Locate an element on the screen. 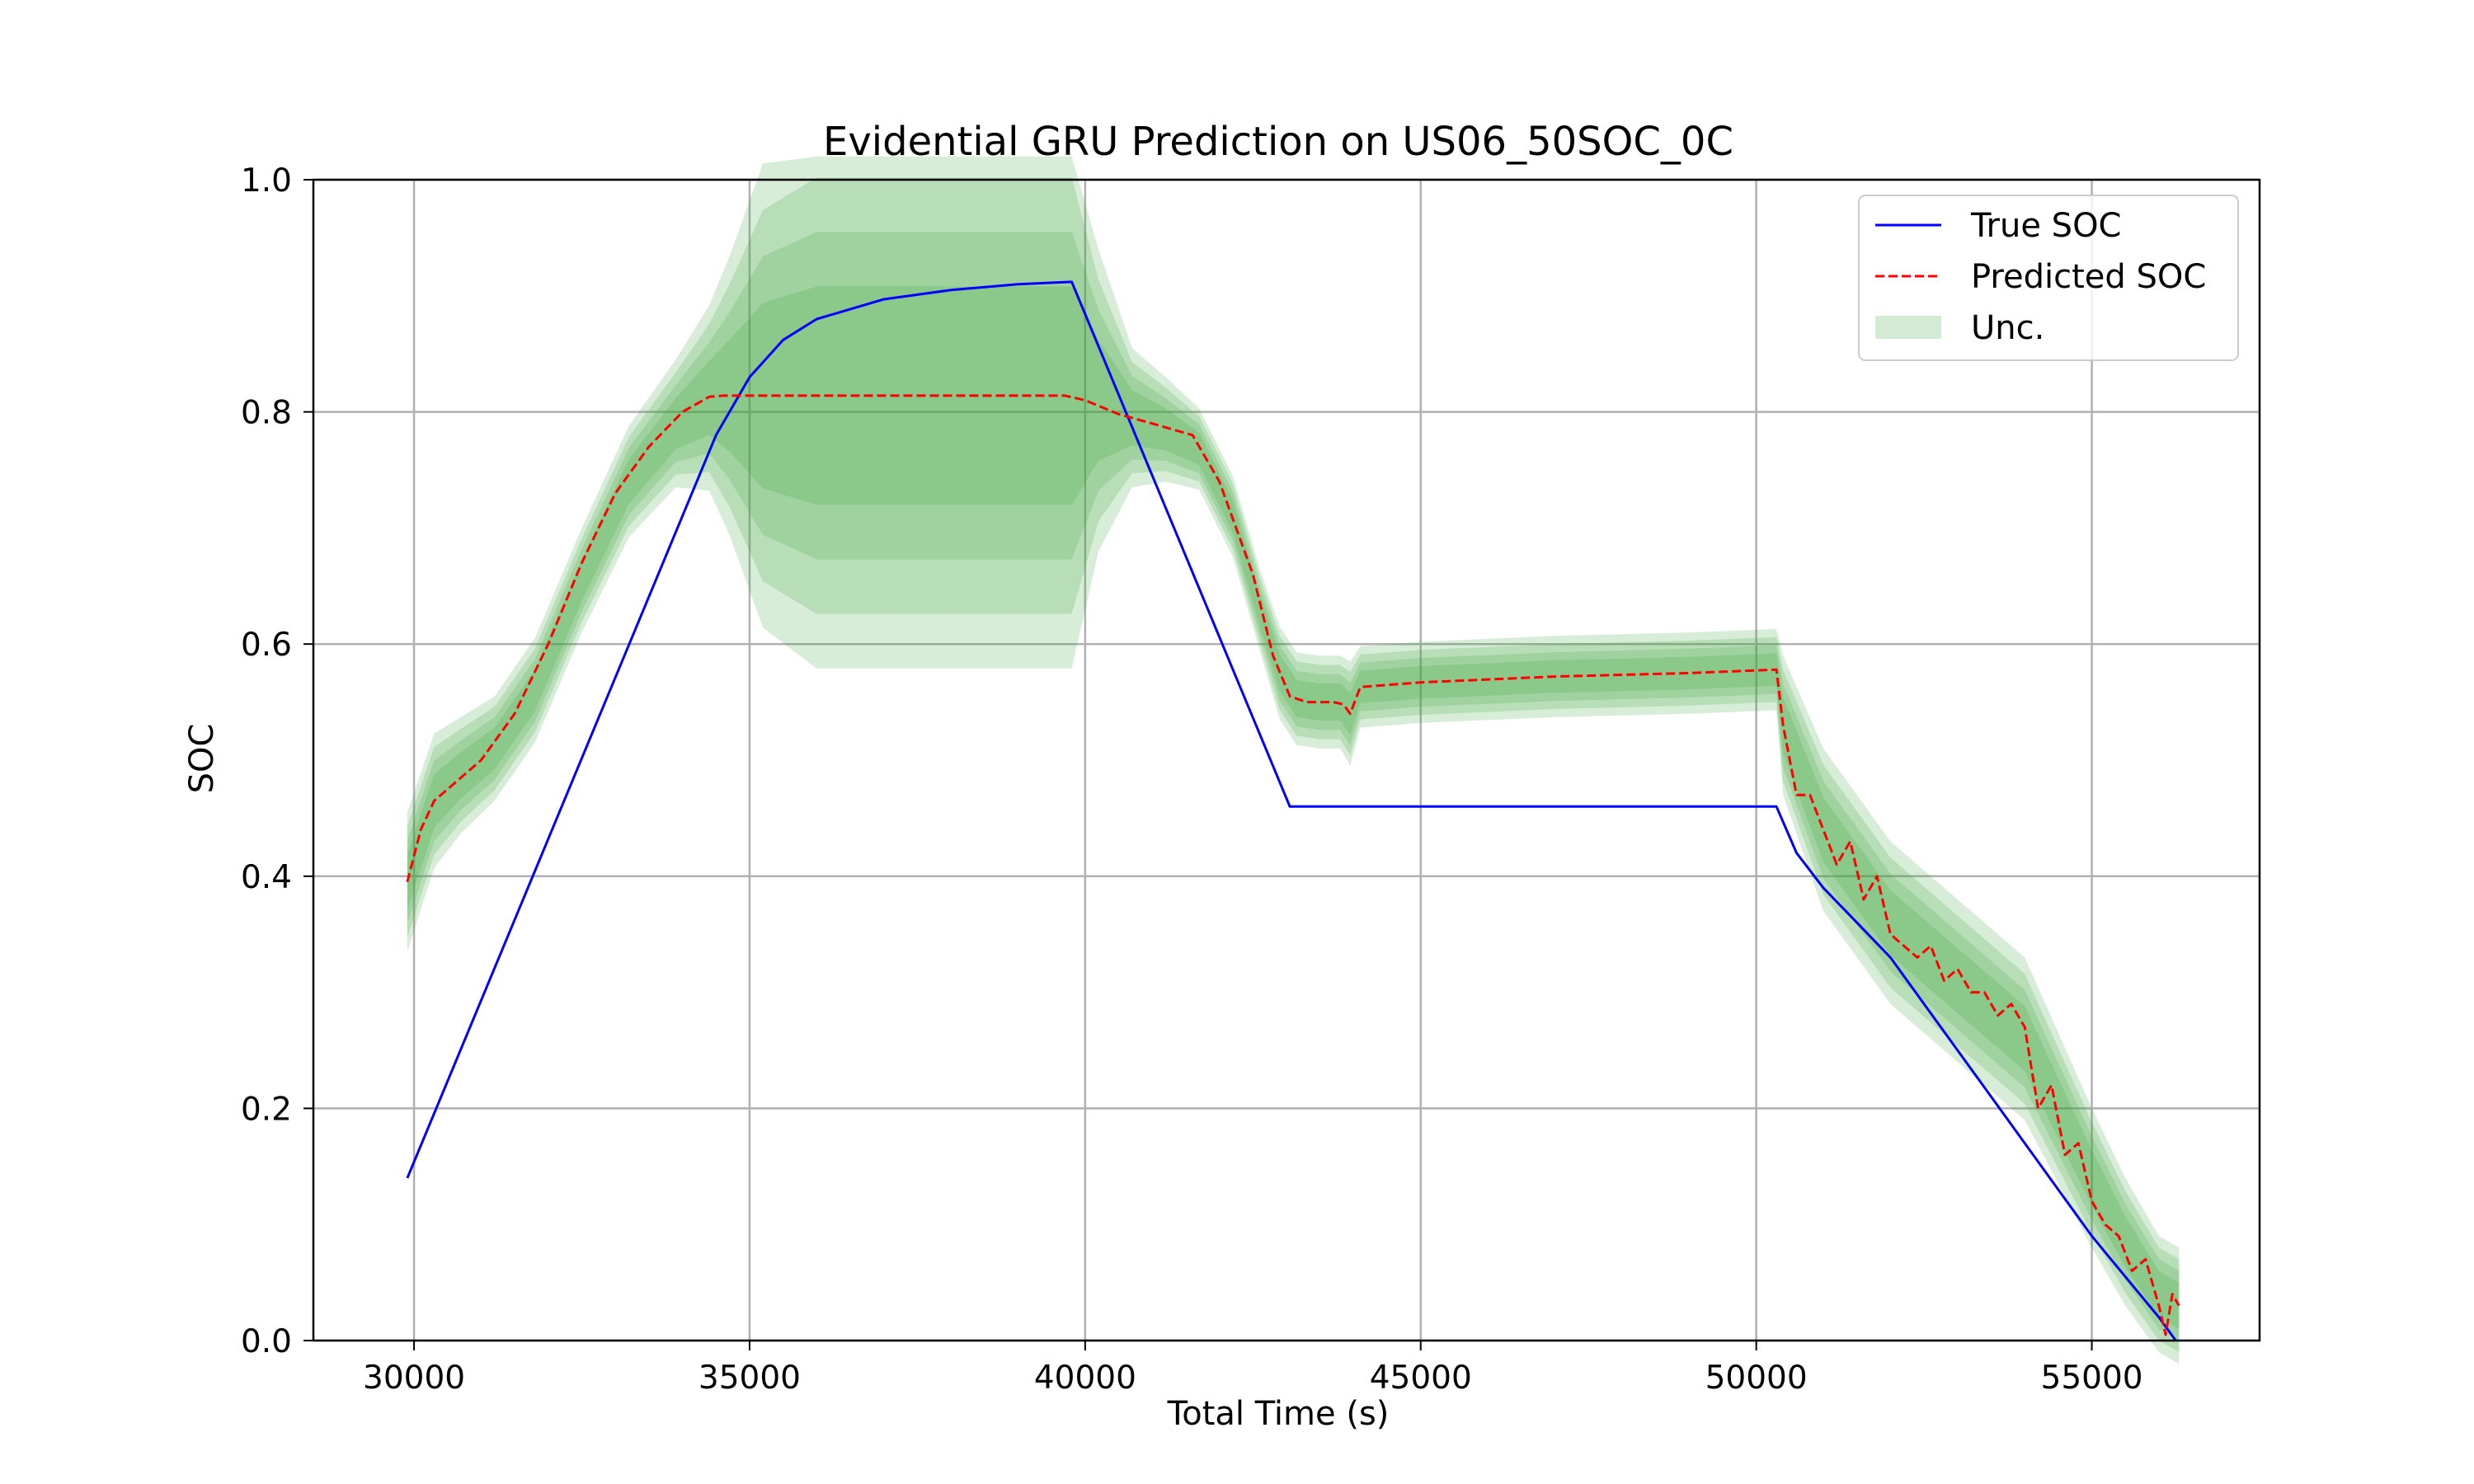 This screenshot has width=2474, height=1484. legend-swatch-uncertainty is located at coordinates (1908, 327).